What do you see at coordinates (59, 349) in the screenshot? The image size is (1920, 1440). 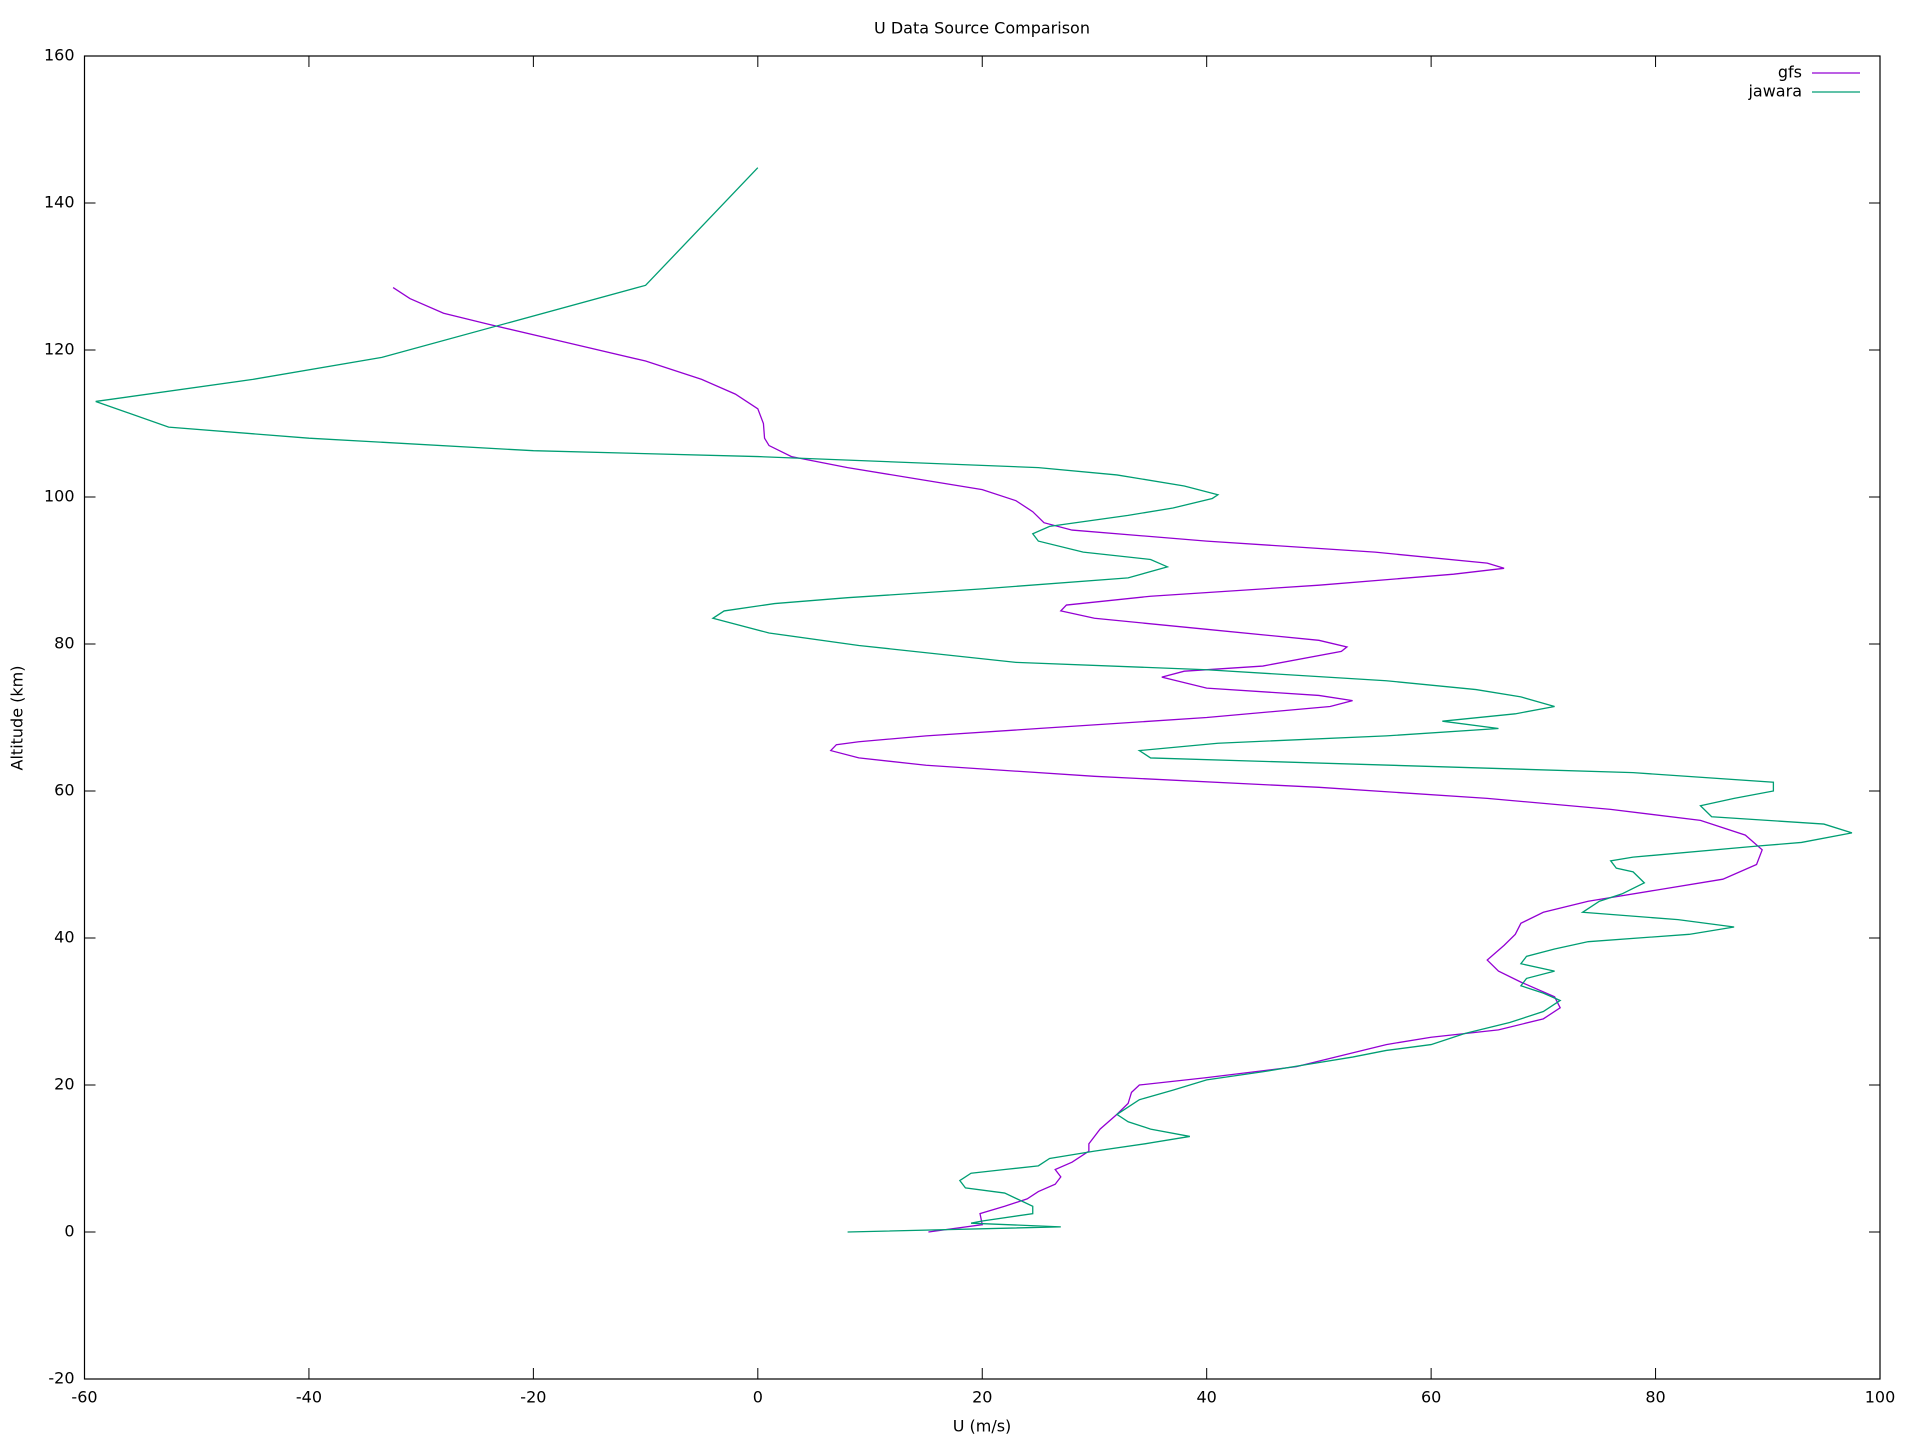 I see `y-tick-label: 120` at bounding box center [59, 349].